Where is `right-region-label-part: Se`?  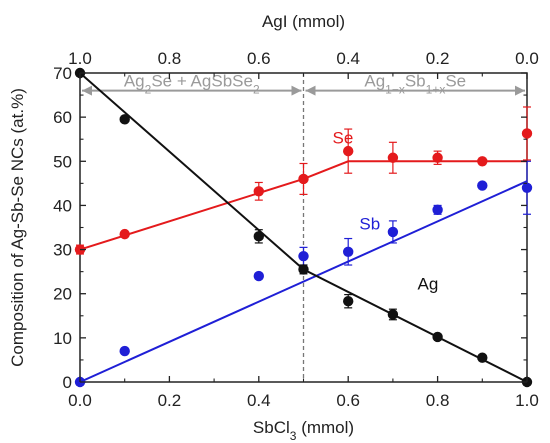
right-region-label-part: Se is located at coordinates (455, 81).